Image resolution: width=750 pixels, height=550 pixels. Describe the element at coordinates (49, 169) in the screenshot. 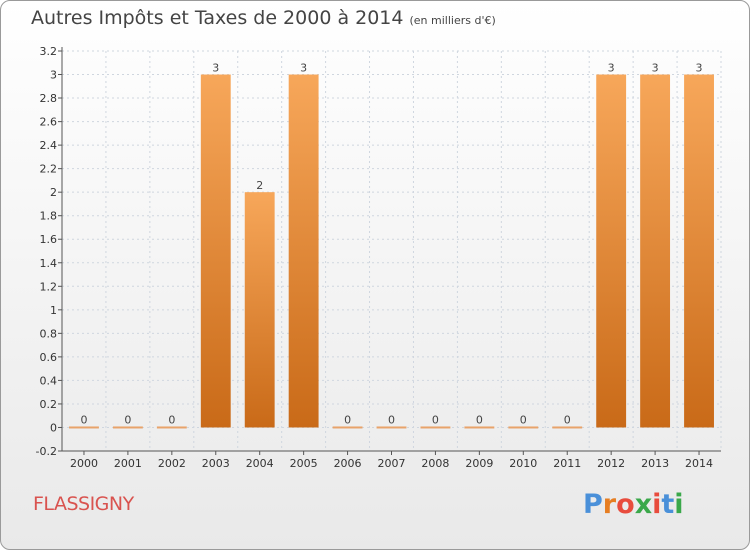

I see `y-tick-label: 2.2` at that location.